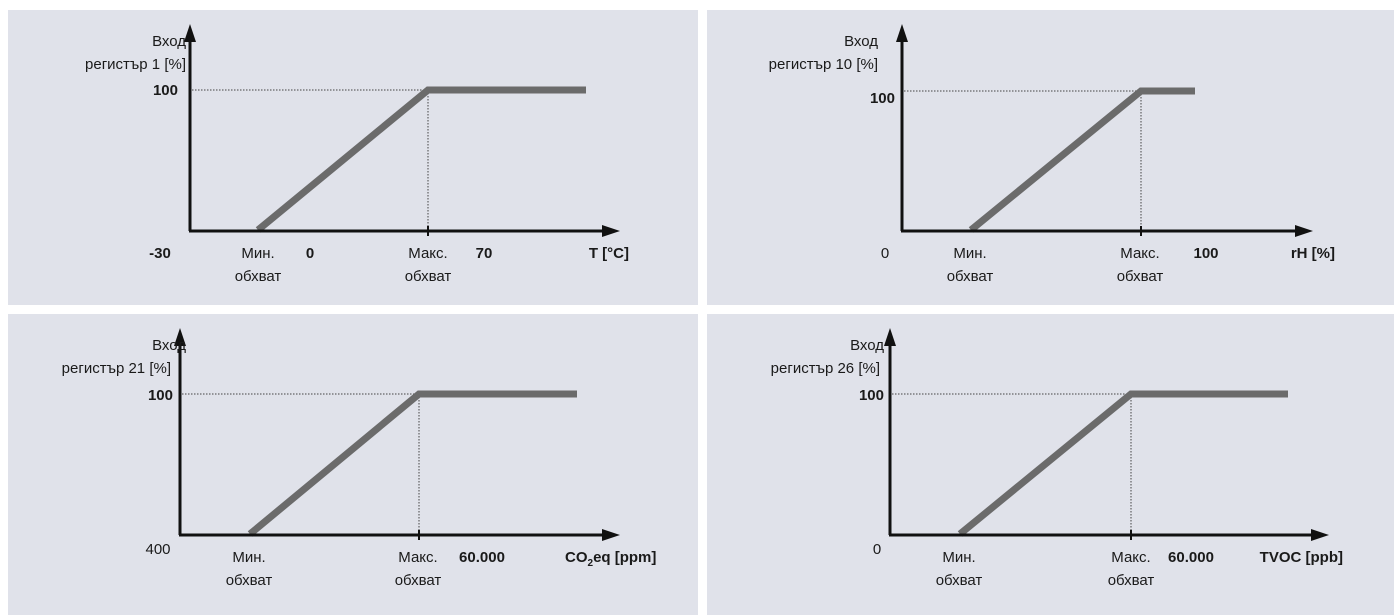 The height and width of the screenshot is (615, 1394). What do you see at coordinates (484, 253) in the screenshot?
I see `x-tick-end: 70` at bounding box center [484, 253].